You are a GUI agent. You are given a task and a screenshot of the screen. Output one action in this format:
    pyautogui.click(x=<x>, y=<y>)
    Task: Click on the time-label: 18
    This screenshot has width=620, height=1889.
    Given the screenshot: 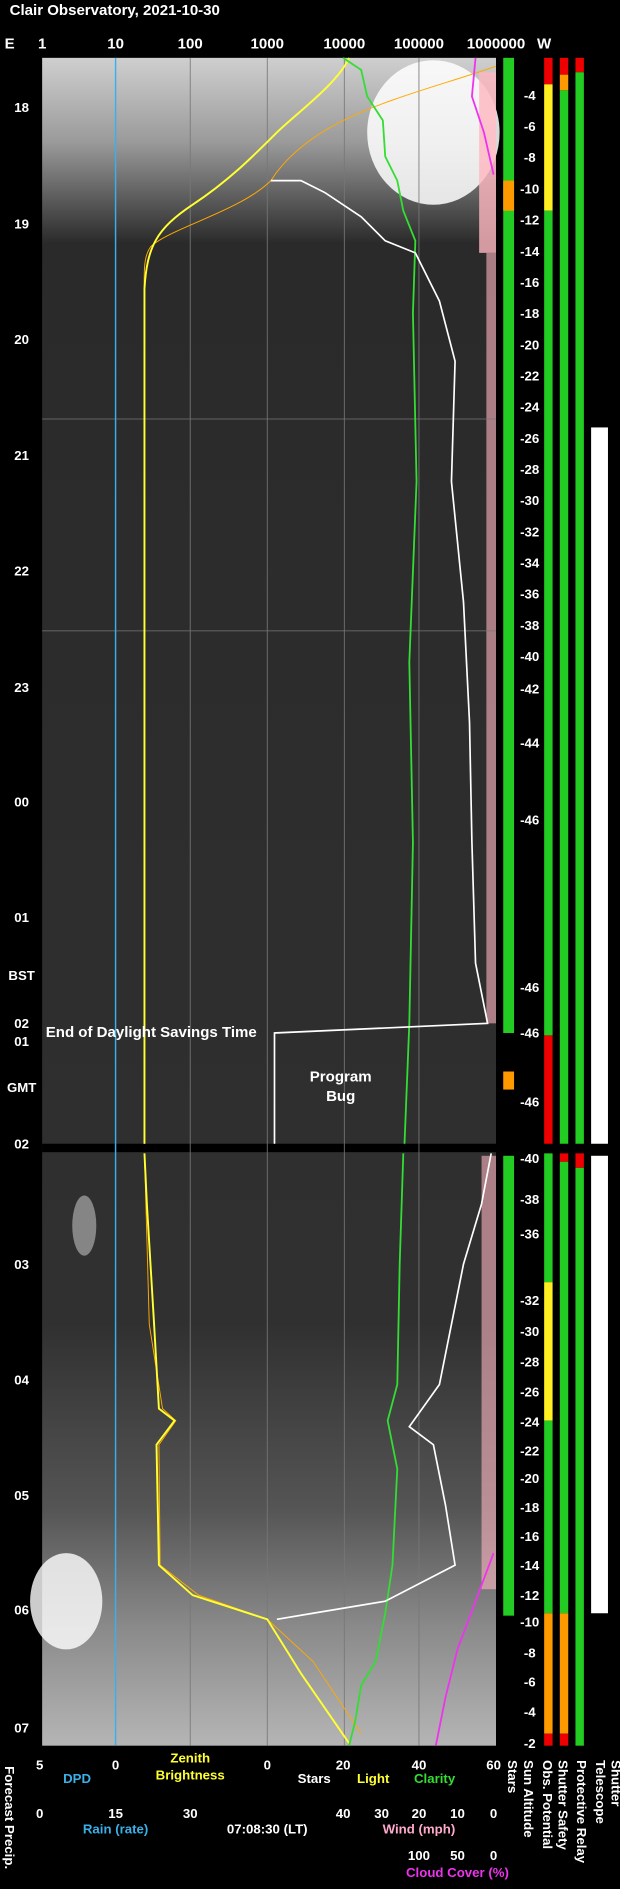 What is the action you would take?
    pyautogui.click(x=21, y=107)
    